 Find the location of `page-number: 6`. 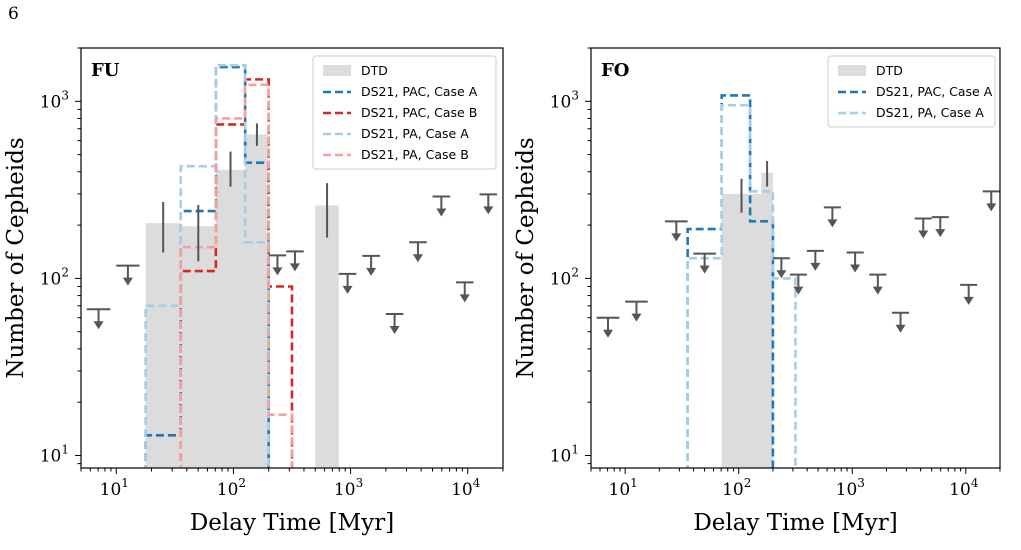

page-number: 6 is located at coordinates (13, 14).